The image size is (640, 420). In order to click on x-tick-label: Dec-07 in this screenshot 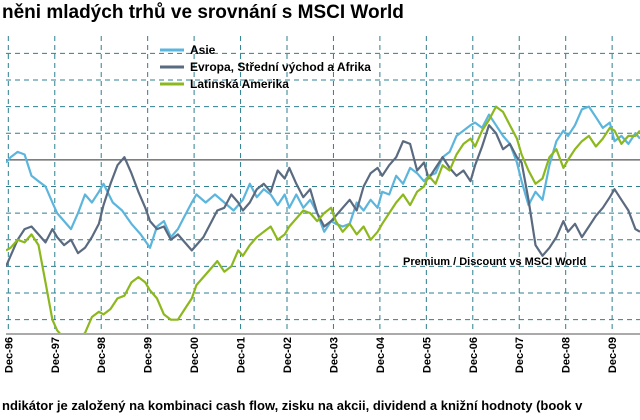, I will do `click(520, 355)`.